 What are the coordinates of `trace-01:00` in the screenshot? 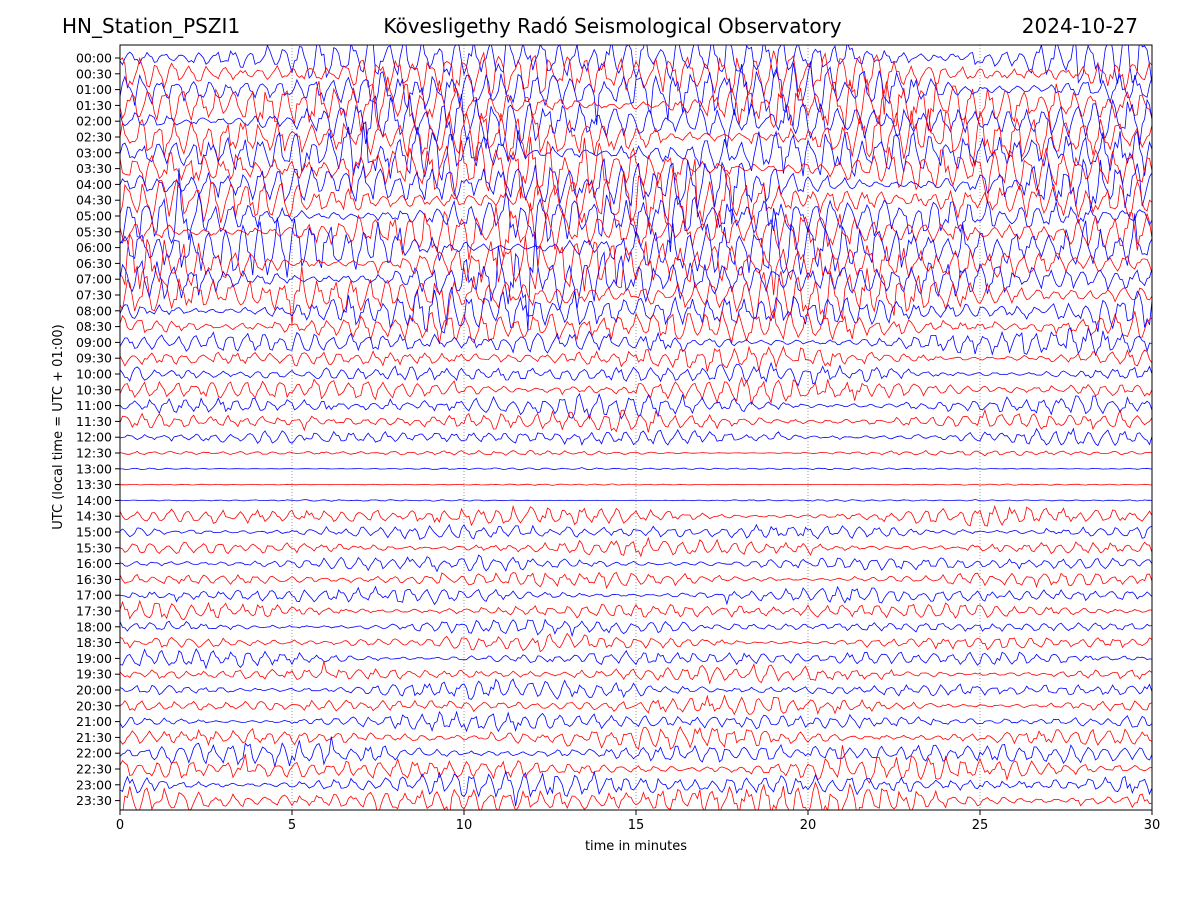 It's located at (636, 93).